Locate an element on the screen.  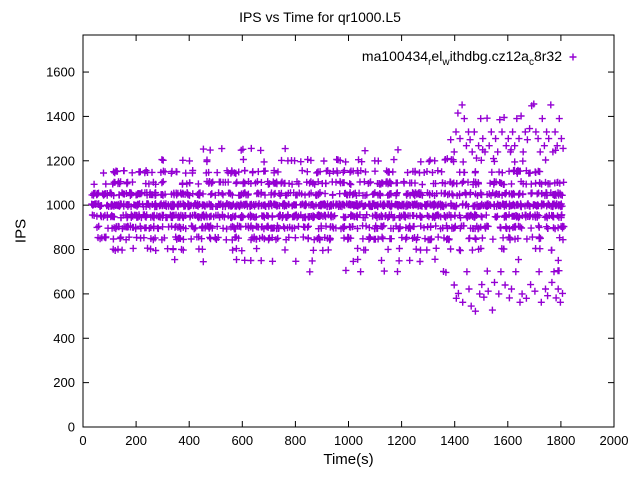
y-tick-label: 1200 is located at coordinates (60, 160).